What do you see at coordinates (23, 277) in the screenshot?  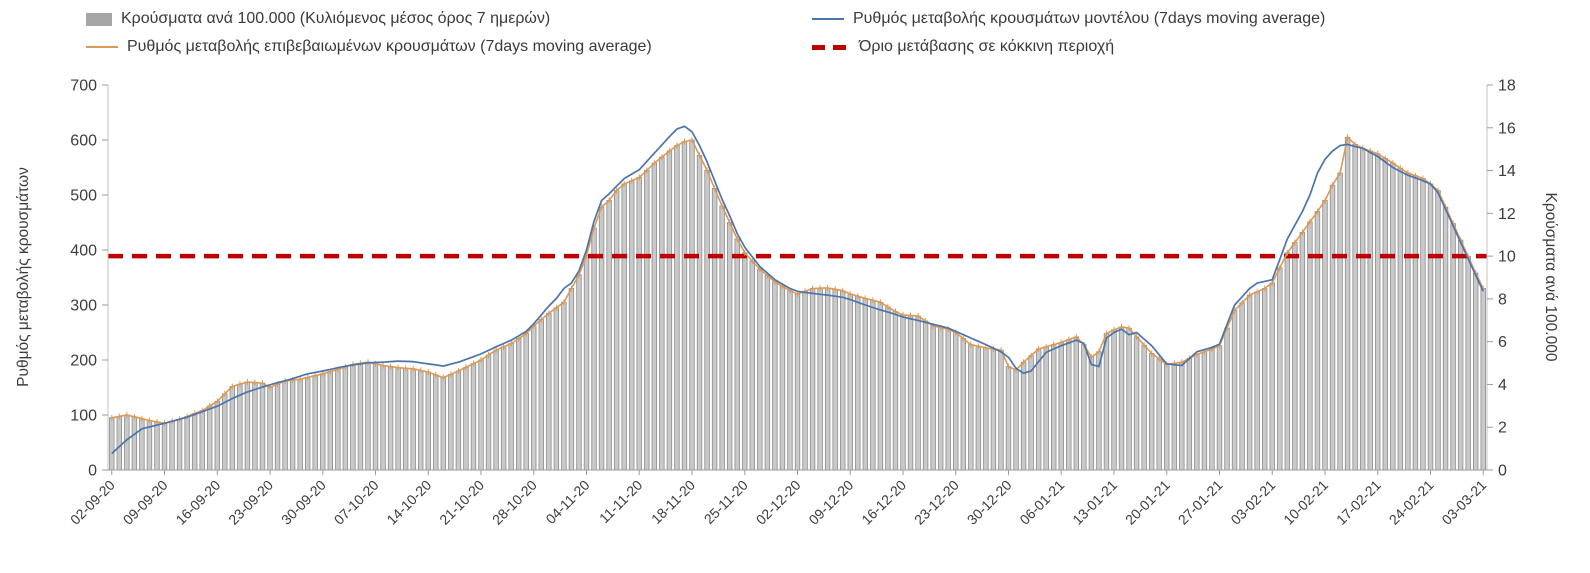 I see `left-axis-title: Ρυθμός μεταβολής κρουσμάτων` at bounding box center [23, 277].